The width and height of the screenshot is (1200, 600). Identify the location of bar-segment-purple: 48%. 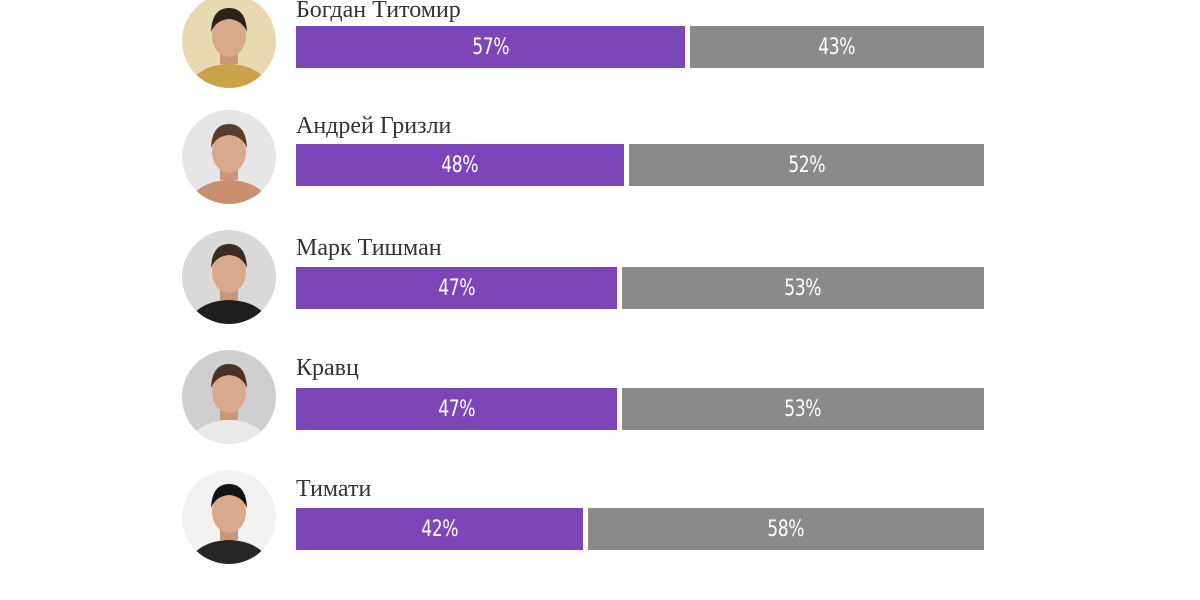
(460, 165).